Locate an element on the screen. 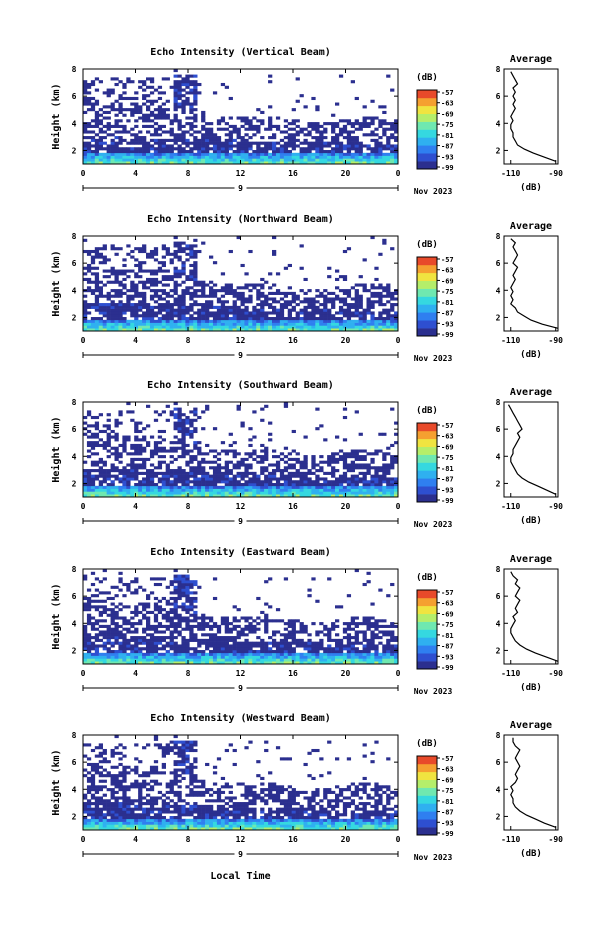  date-mark: 9 is located at coordinates (240, 521).